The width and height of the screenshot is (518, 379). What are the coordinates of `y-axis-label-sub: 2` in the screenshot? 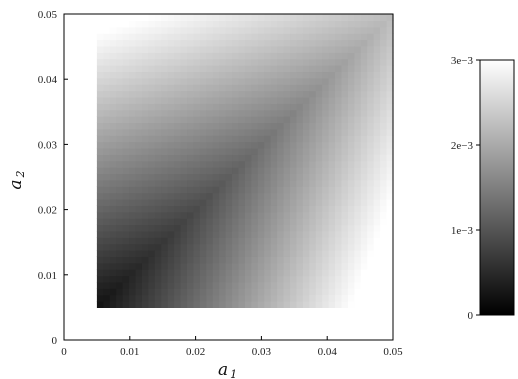 It's located at (20, 174).